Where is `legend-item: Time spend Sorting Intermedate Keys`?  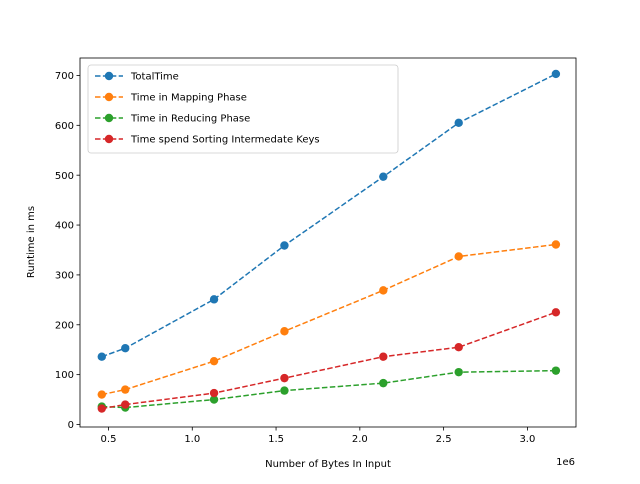
legend-item: Time spend Sorting Intermedate Keys is located at coordinates (207, 140).